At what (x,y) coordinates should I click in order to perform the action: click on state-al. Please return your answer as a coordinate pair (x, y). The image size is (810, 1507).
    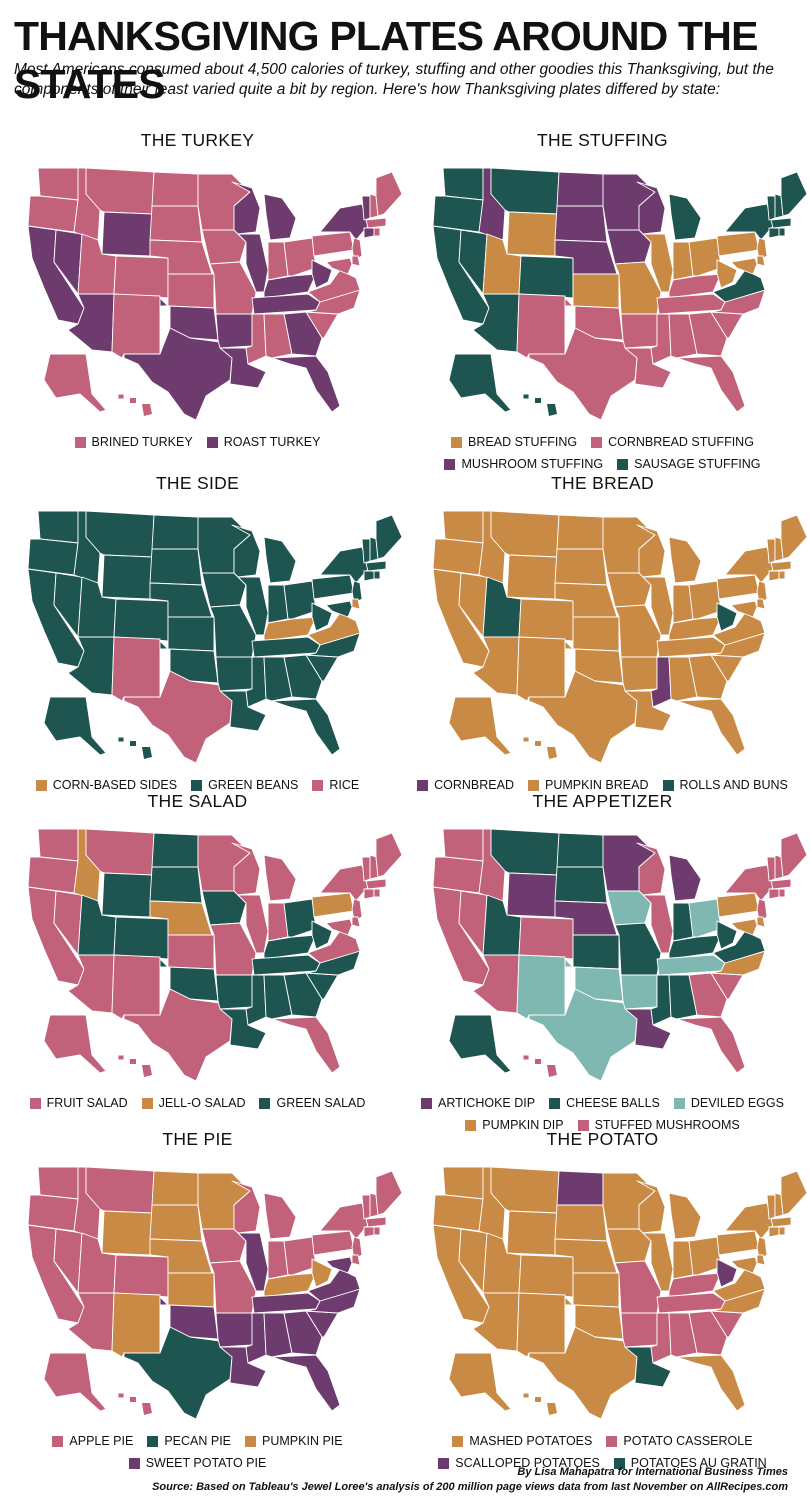
    Looking at the image, I should click on (278, 1335).